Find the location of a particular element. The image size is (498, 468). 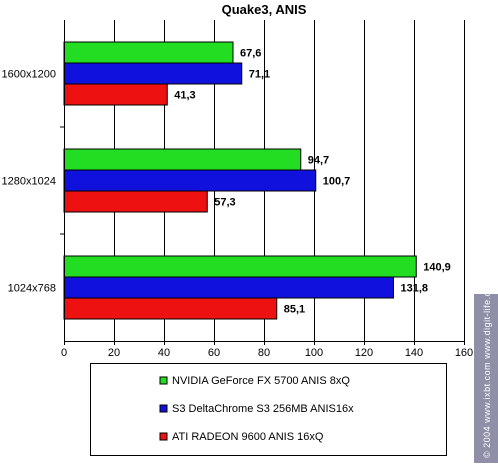

data-label: 41,3 is located at coordinates (184, 96).